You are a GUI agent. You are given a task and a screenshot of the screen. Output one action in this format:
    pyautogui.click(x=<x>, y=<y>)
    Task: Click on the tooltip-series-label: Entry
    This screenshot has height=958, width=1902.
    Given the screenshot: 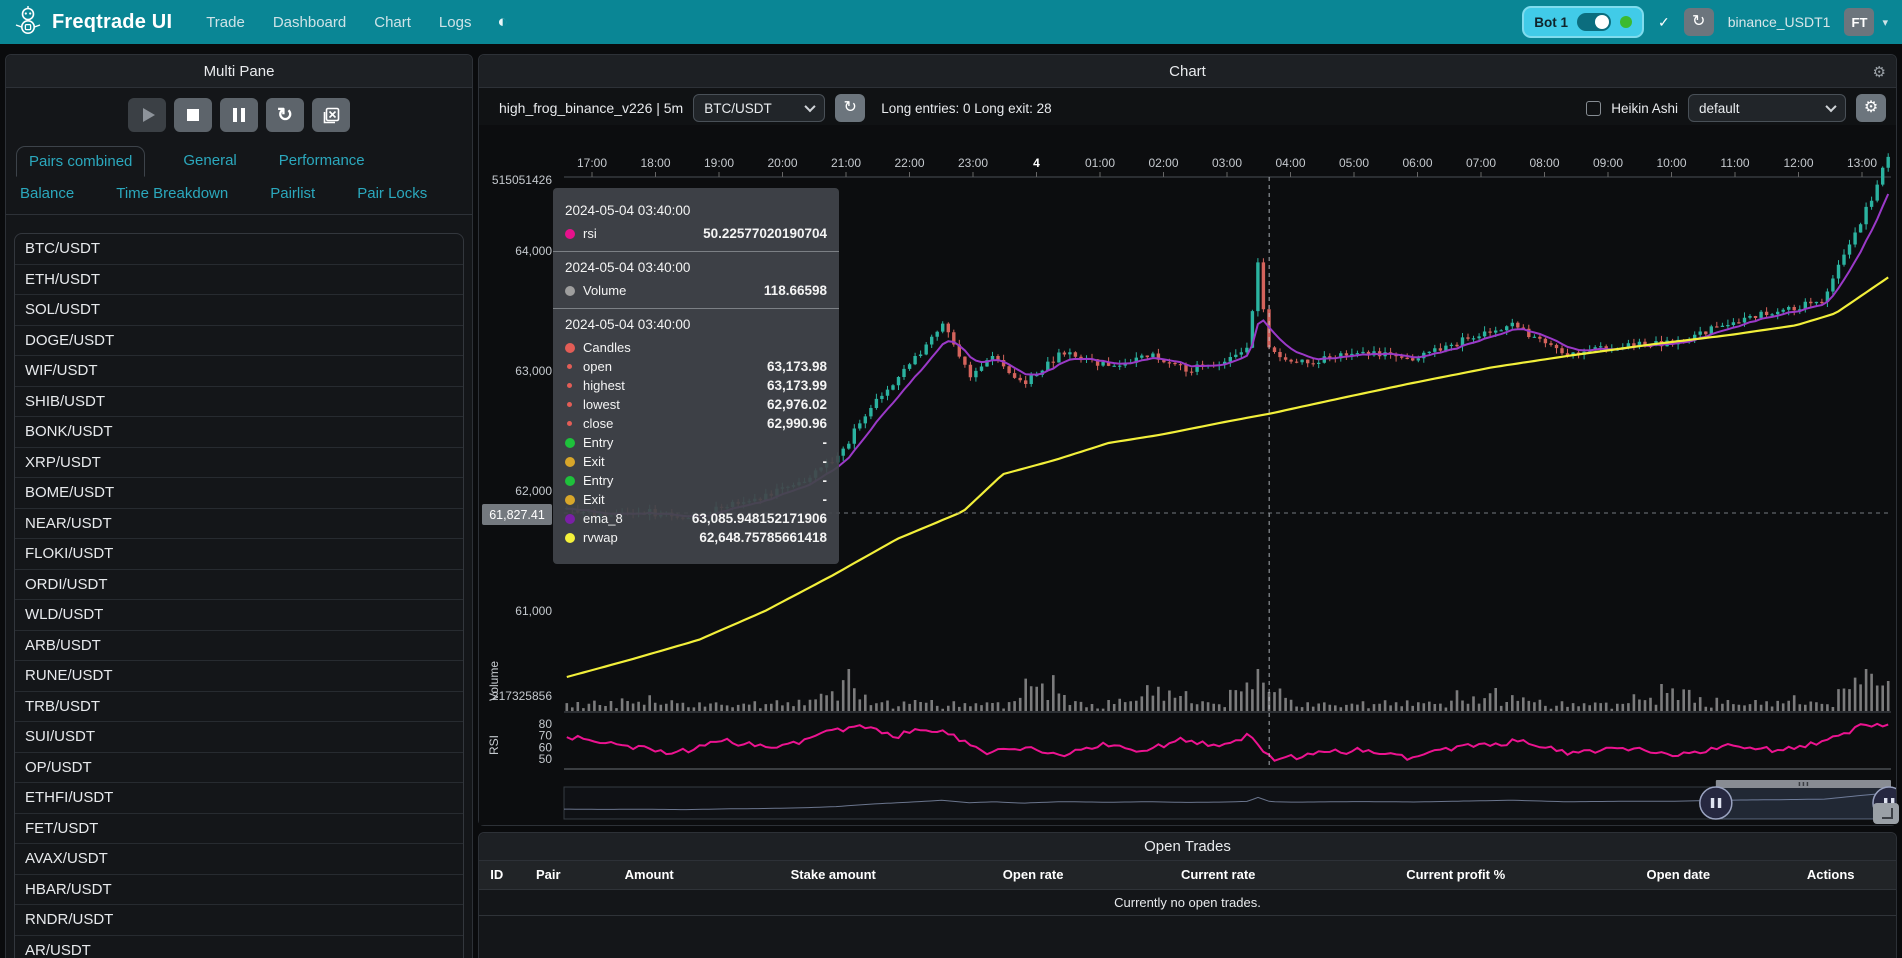 What is the action you would take?
    pyautogui.click(x=598, y=480)
    